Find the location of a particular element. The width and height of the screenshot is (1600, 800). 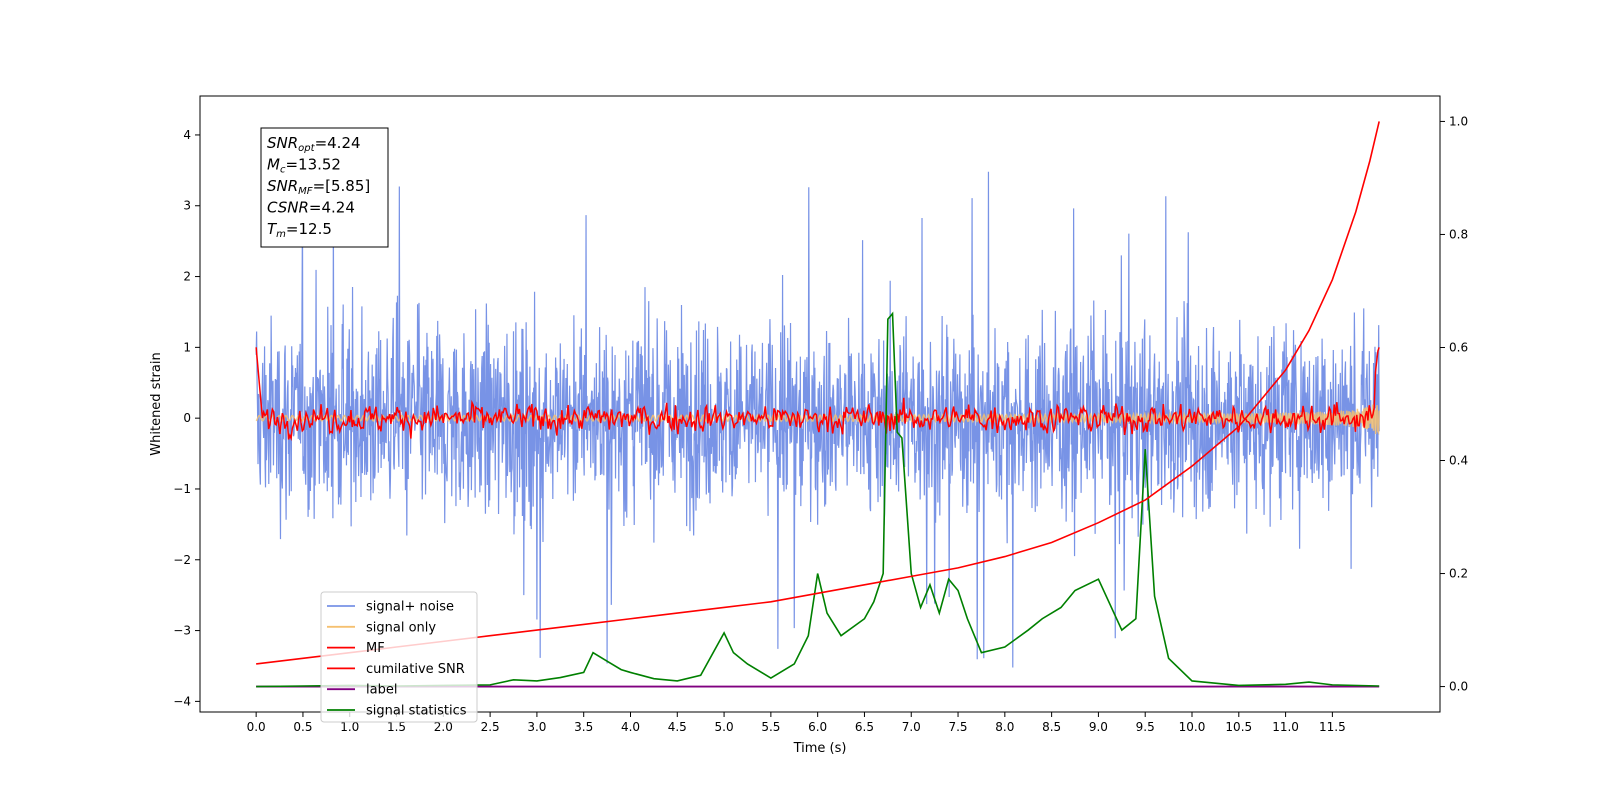

y-right-tick-label: 0.2 is located at coordinates (1458, 574).